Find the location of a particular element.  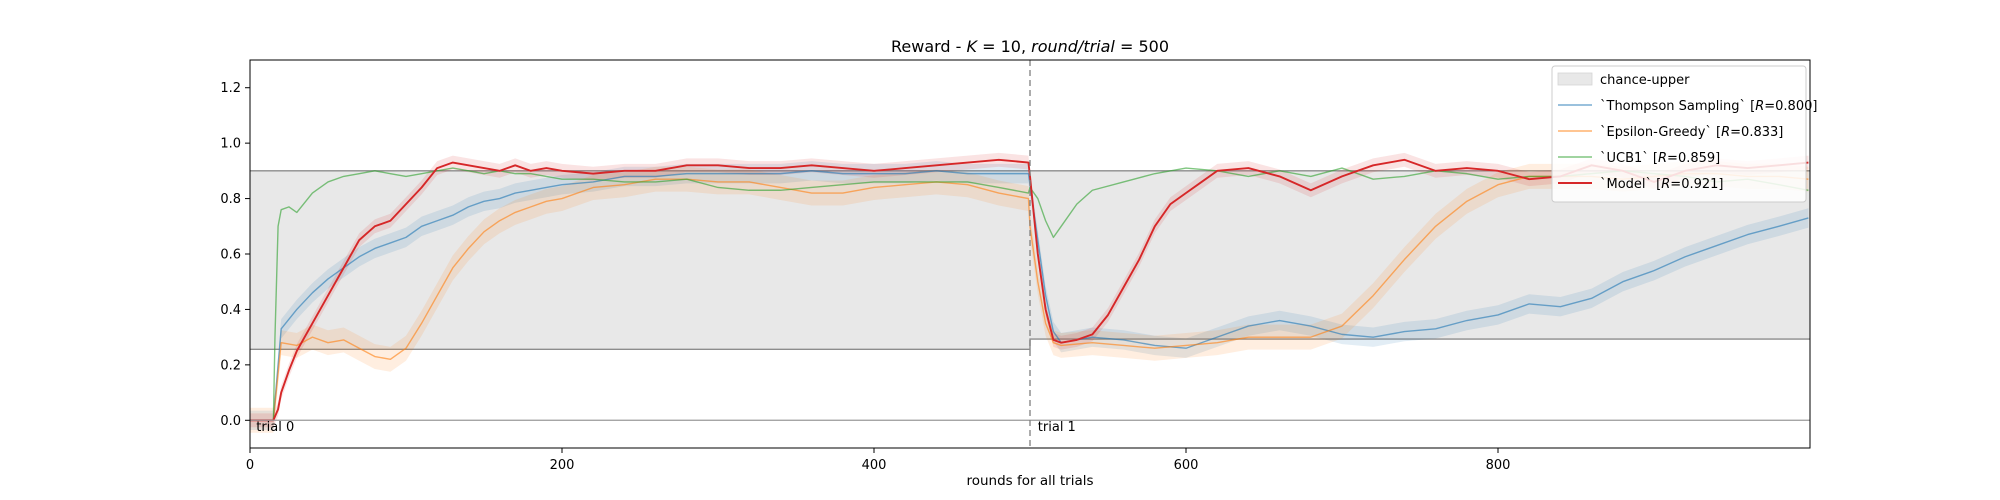

y-tick-label: 0.0 is located at coordinates (230, 421).